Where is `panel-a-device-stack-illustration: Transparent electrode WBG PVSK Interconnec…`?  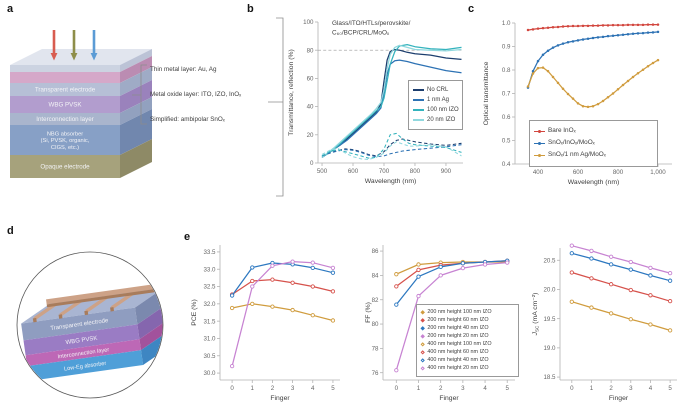 panel-a-device-stack-illustration: Transparent electrode WBG PVSK Interconnec… is located at coordinates (81, 104).